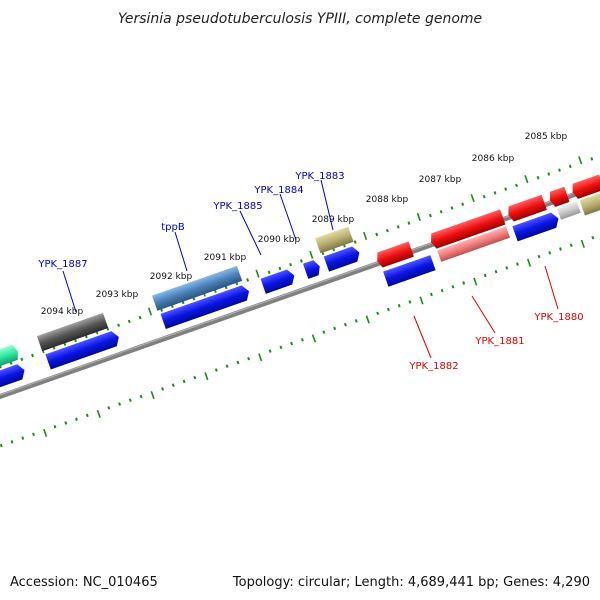  Describe the element at coordinates (334, 240) in the screenshot. I see `cds-khaki` at that location.